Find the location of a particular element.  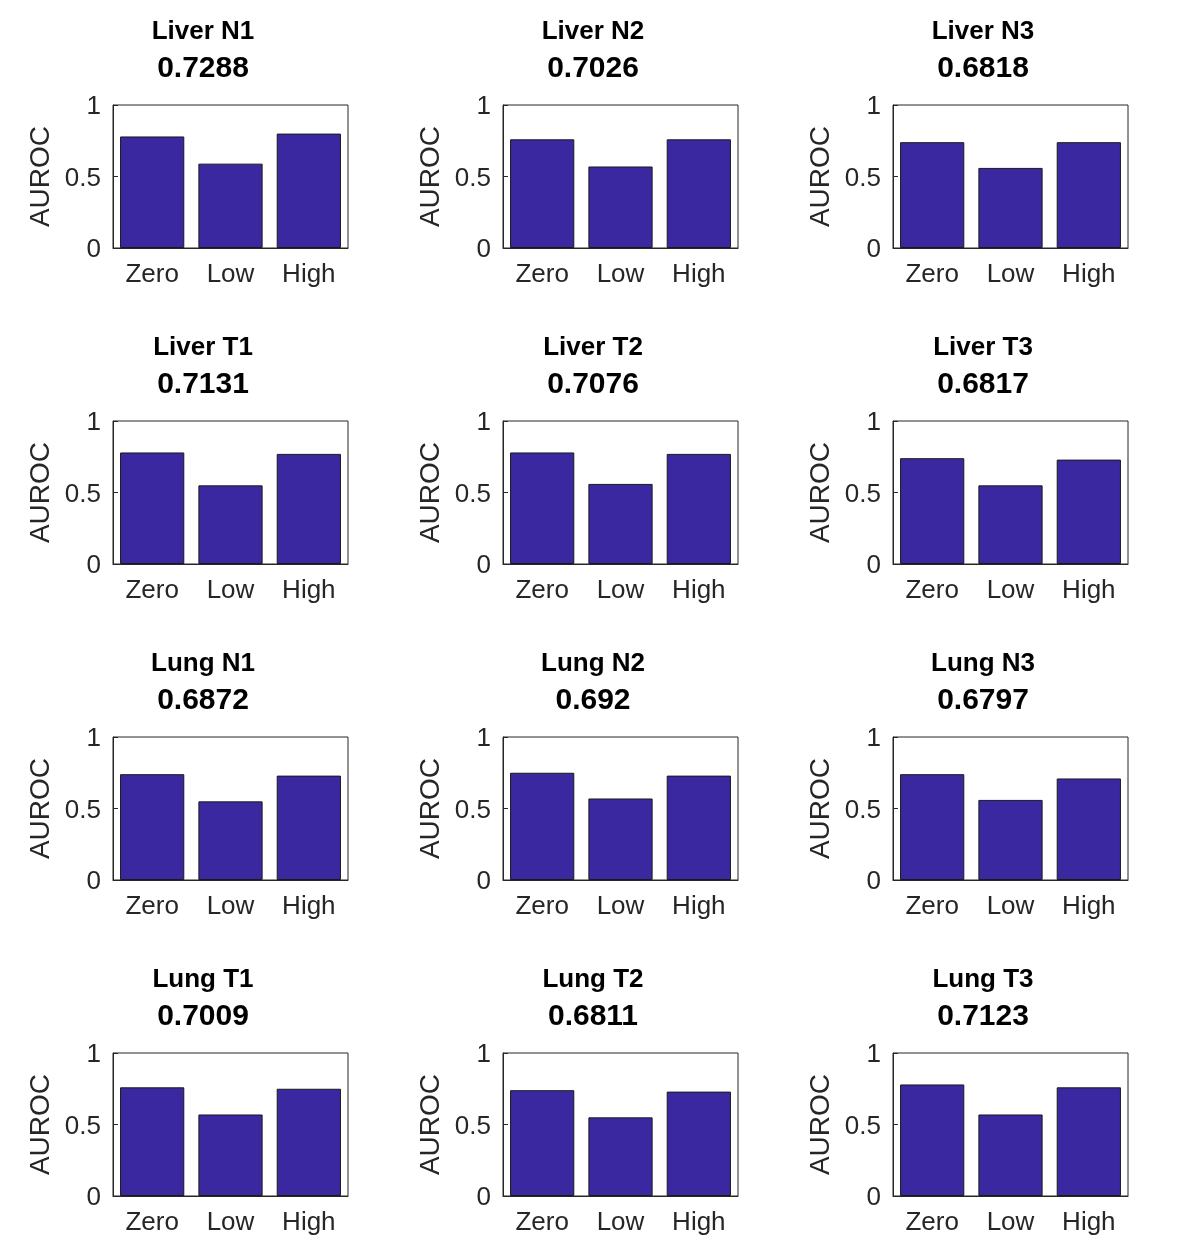

chart-subtitle: 0.7123 is located at coordinates (983, 1014).